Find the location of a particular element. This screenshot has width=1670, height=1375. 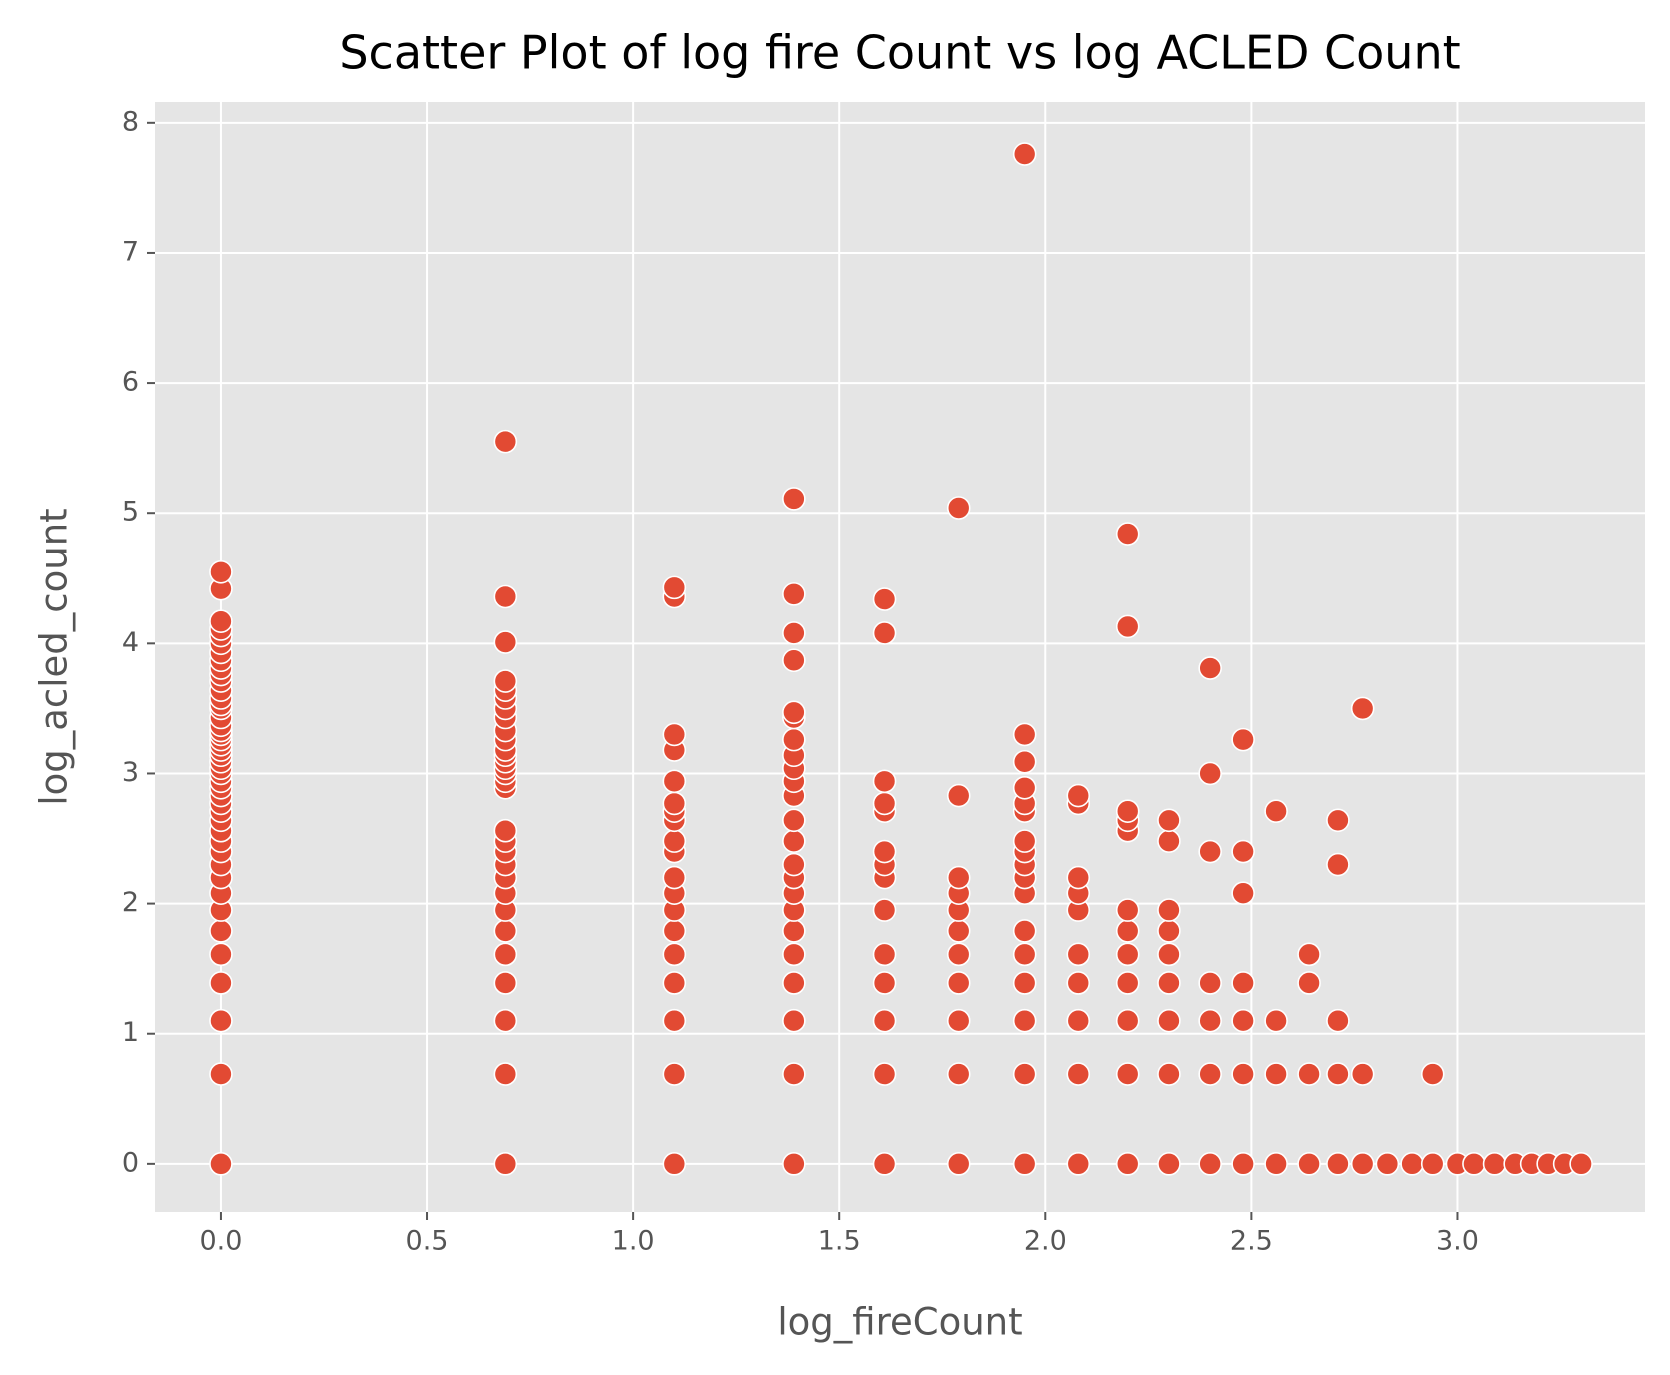

x-tick-label: 2.0 is located at coordinates (1045, 1241).